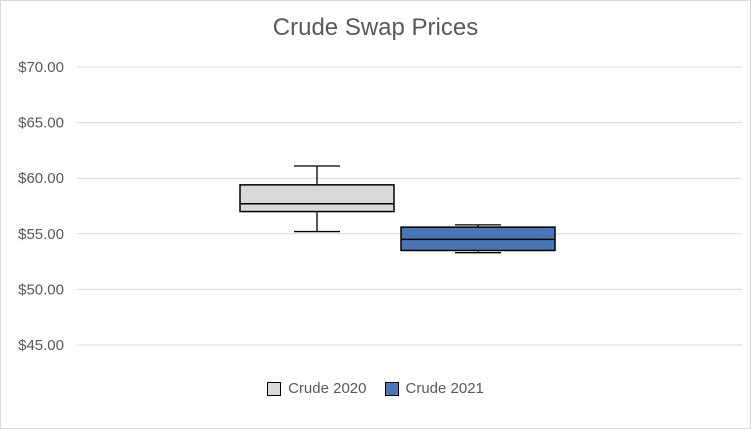  I want to click on y-tick-label: $55.00, so click(41, 234).